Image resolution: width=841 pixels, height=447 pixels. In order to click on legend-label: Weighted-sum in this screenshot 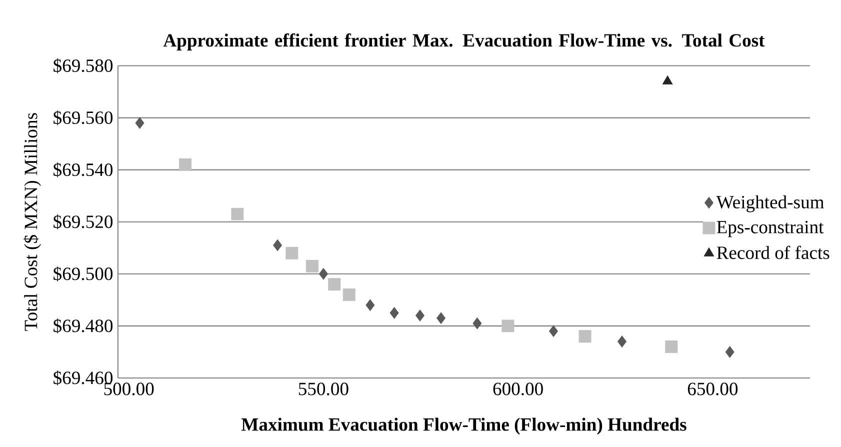, I will do `click(770, 203)`.